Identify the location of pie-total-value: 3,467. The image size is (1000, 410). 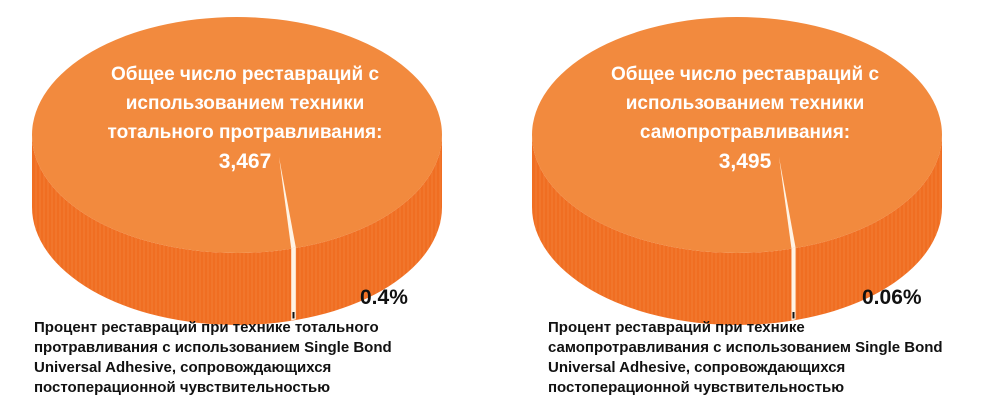
(245, 161).